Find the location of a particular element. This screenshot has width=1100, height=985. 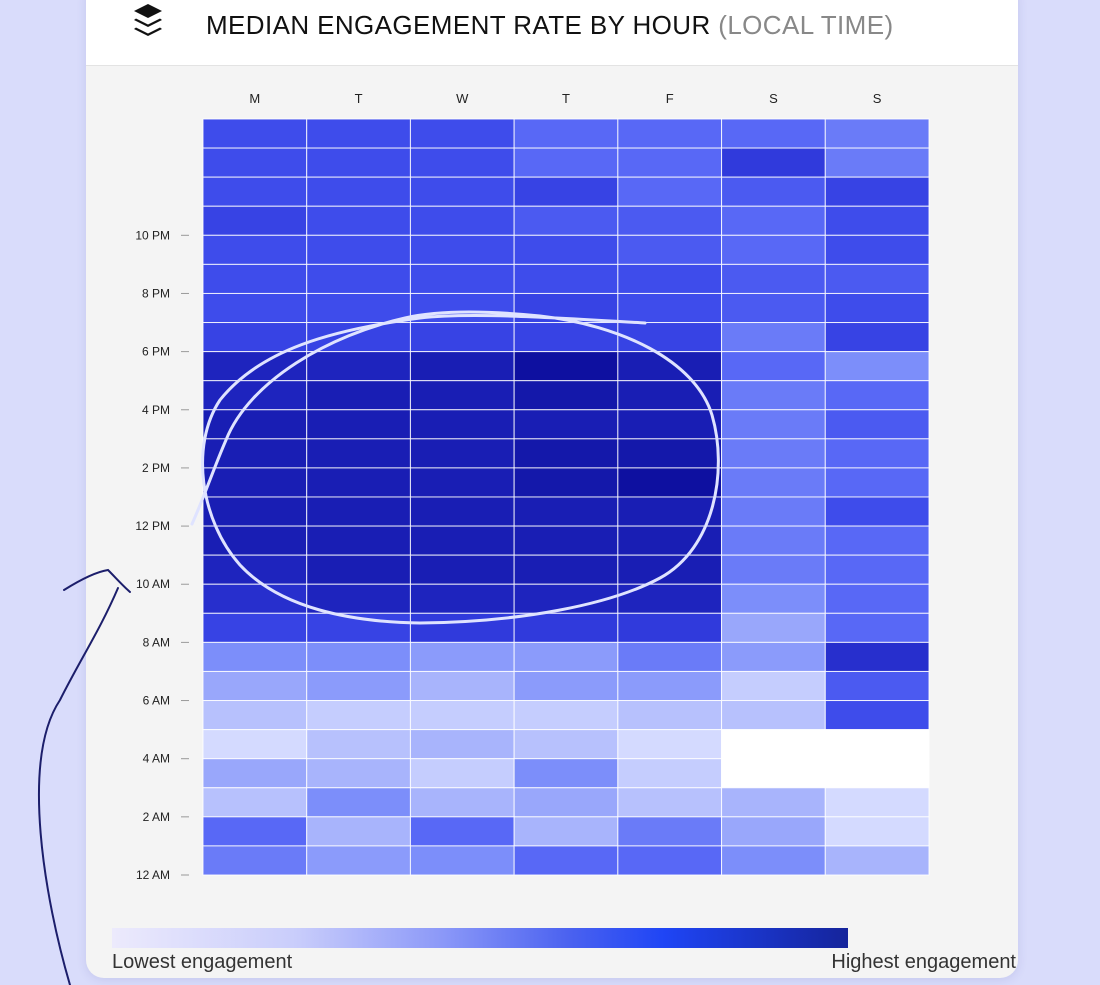

legend-low-label: Lowest engagement is located at coordinates (202, 962).